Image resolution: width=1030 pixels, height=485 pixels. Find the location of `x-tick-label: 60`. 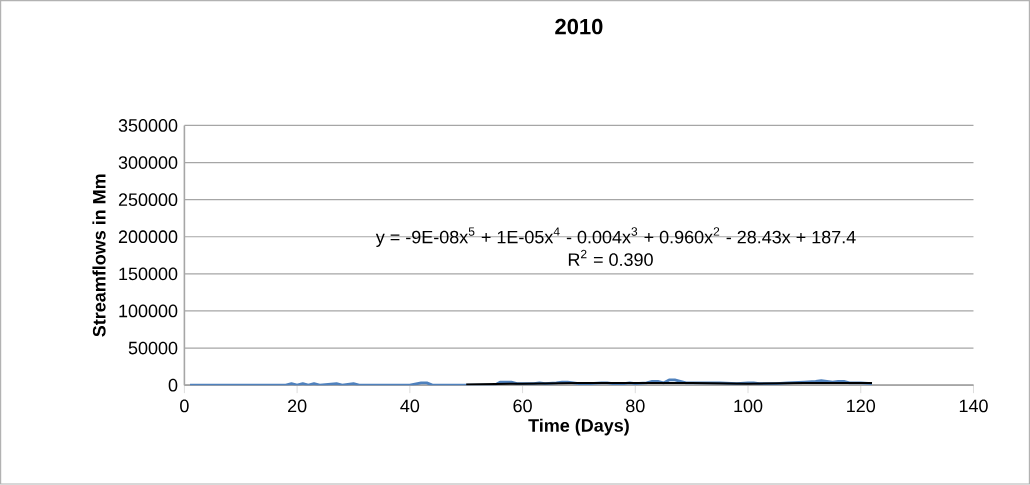

x-tick-label: 60 is located at coordinates (522, 406).